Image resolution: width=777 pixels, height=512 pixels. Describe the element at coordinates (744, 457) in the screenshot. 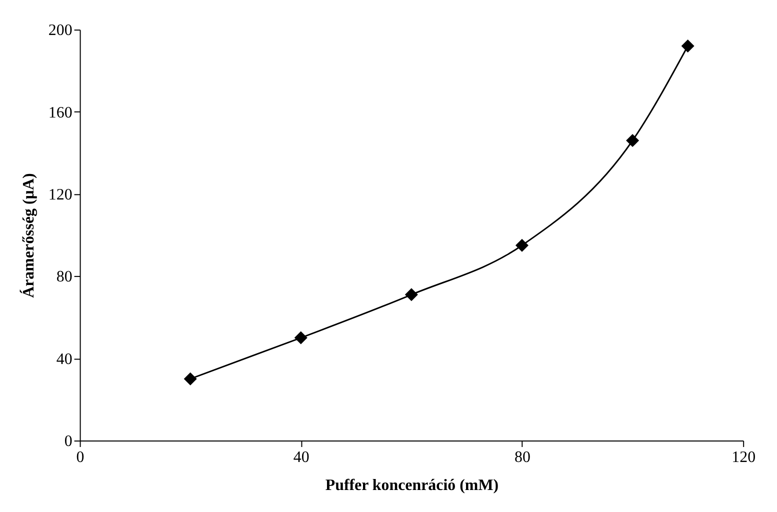

I see `x-tick-label: 120` at that location.